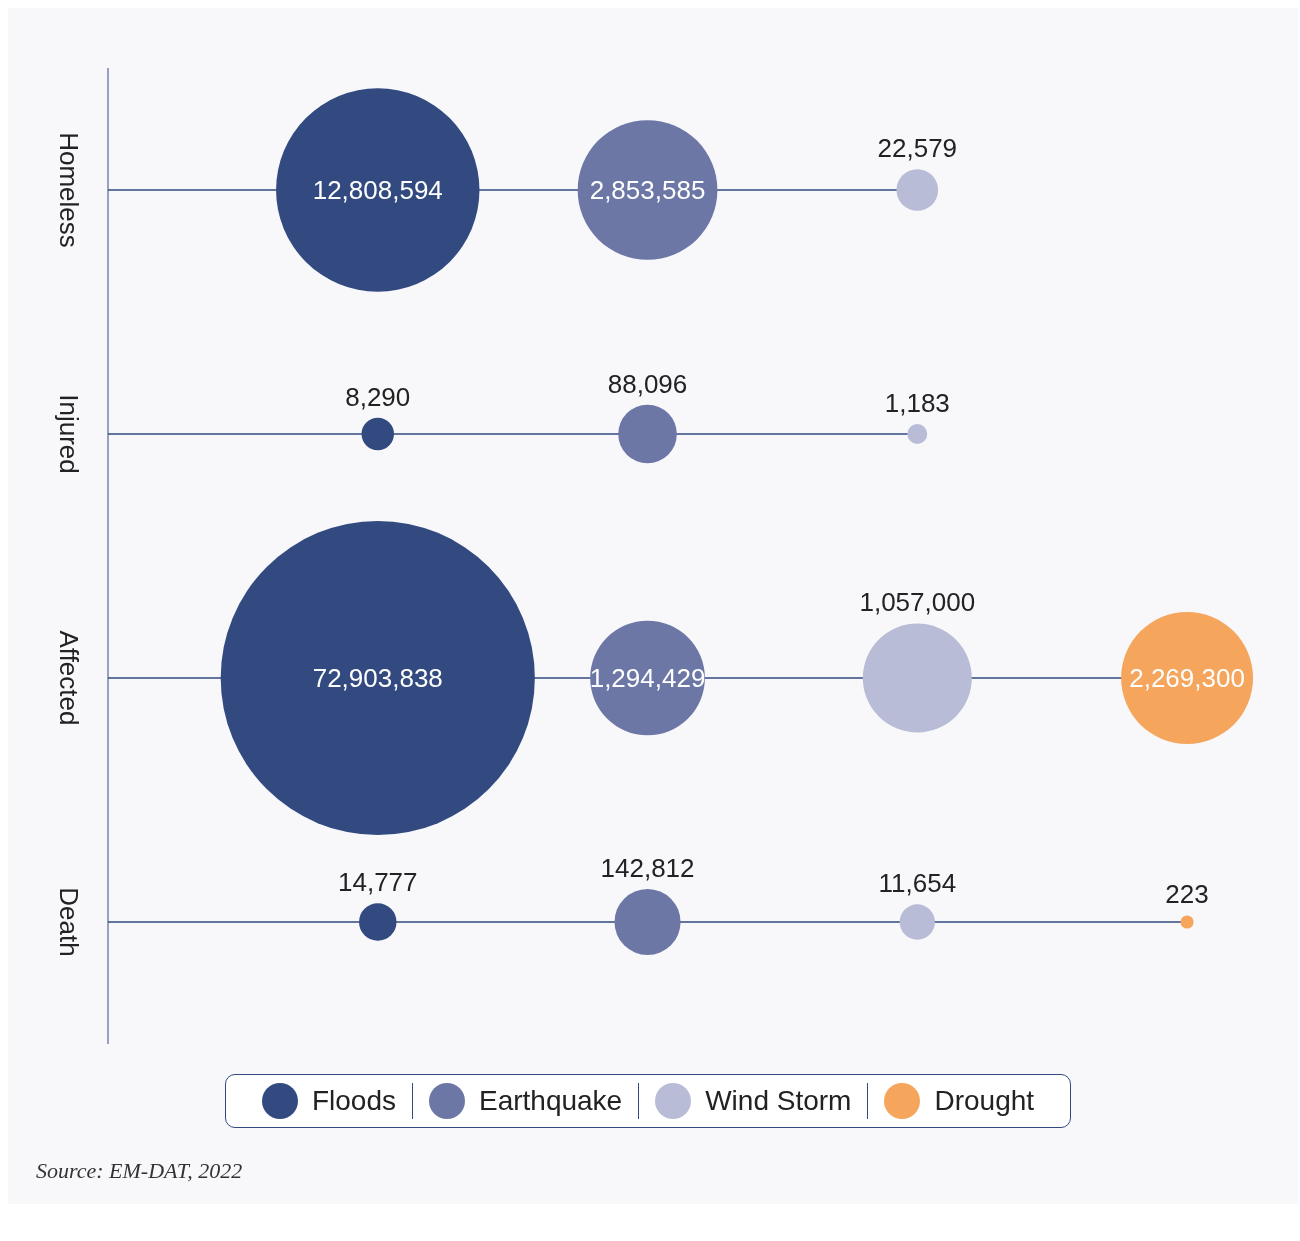  What do you see at coordinates (917, 148) in the screenshot?
I see `data-label: 22,579` at bounding box center [917, 148].